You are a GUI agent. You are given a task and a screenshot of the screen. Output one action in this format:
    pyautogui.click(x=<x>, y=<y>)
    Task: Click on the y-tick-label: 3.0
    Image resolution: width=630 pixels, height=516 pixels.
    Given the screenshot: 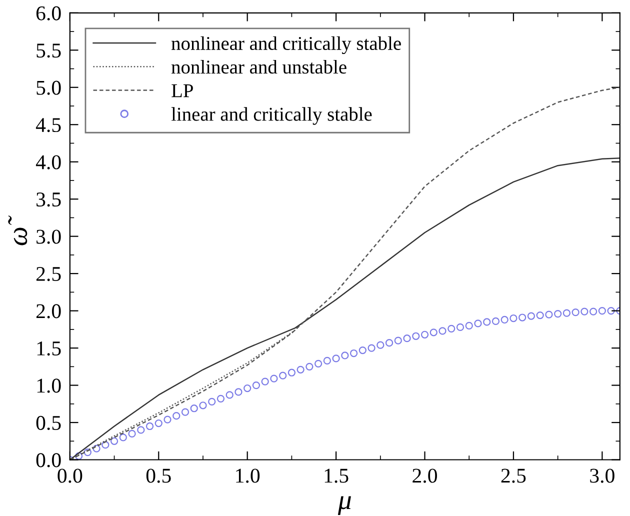 What is the action you would take?
    pyautogui.click(x=48, y=237)
    